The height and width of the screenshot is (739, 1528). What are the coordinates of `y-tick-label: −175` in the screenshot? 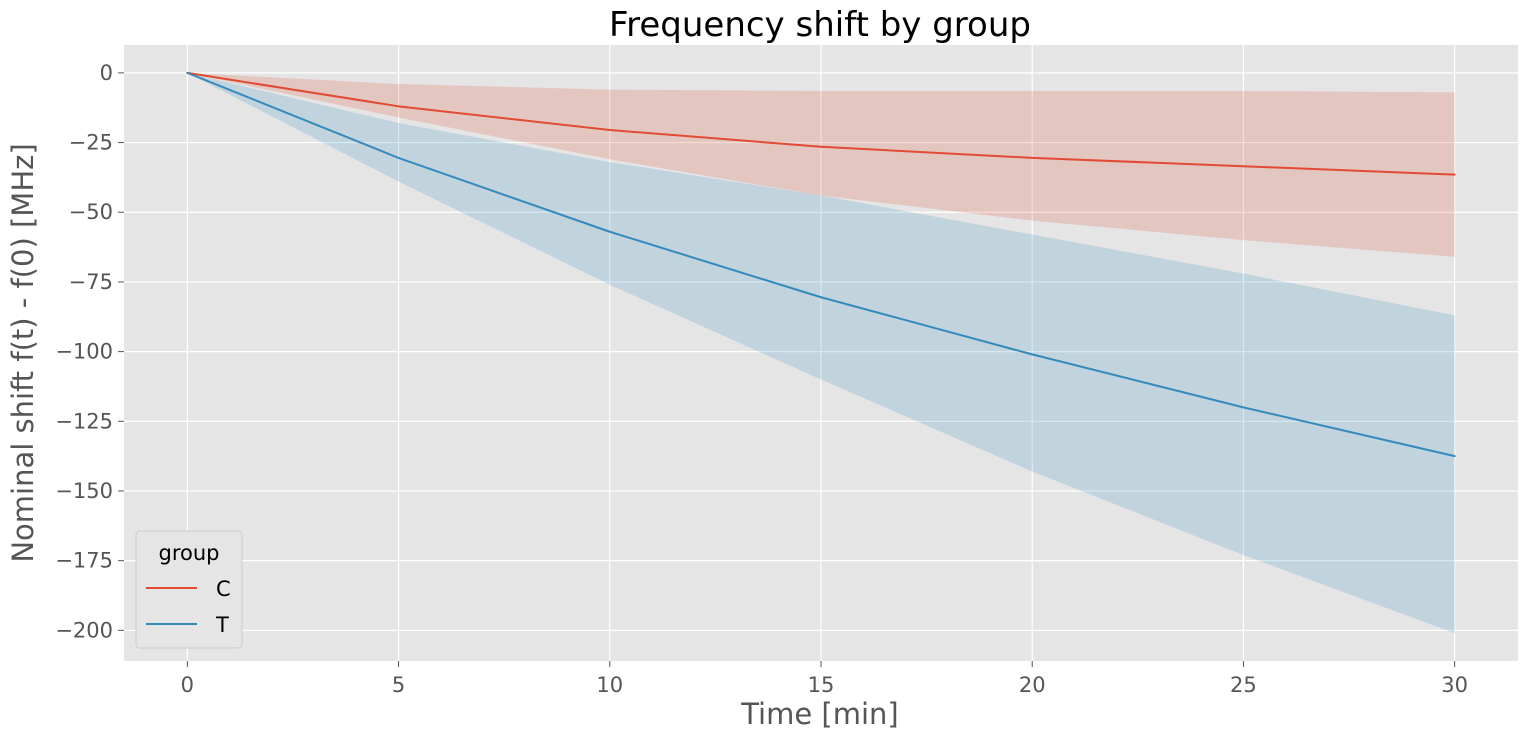 It's located at (84, 561).